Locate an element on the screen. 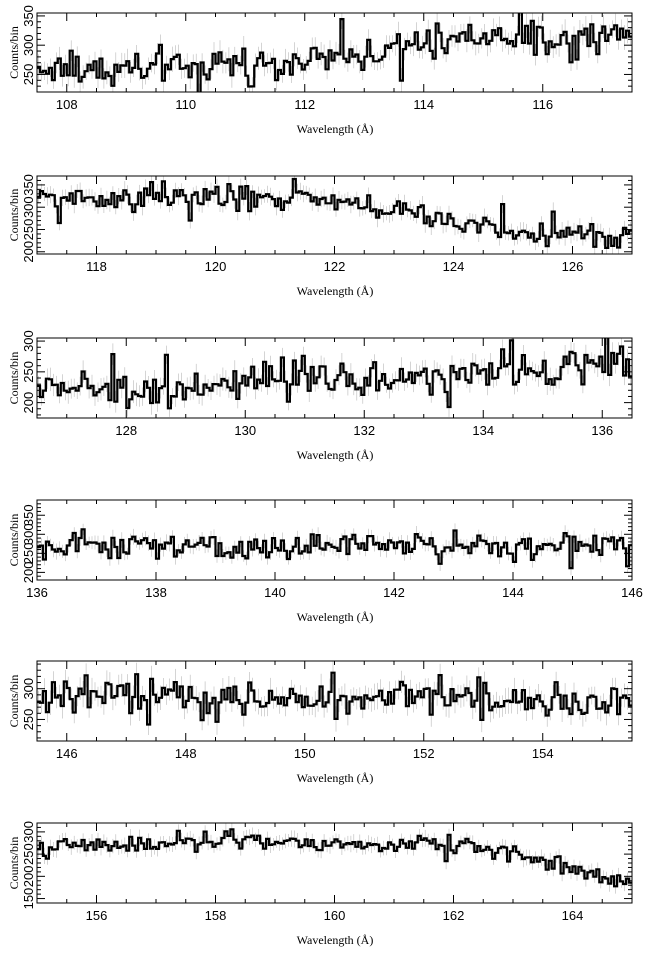 The image size is (652, 956). x-tick-label: 120 is located at coordinates (216, 266).